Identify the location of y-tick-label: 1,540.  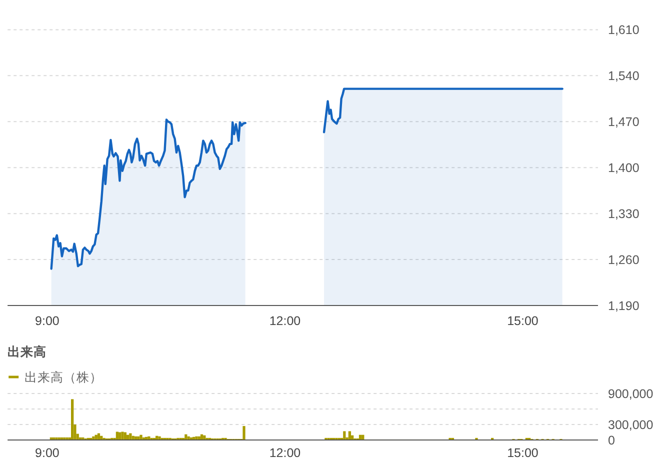
(624, 76).